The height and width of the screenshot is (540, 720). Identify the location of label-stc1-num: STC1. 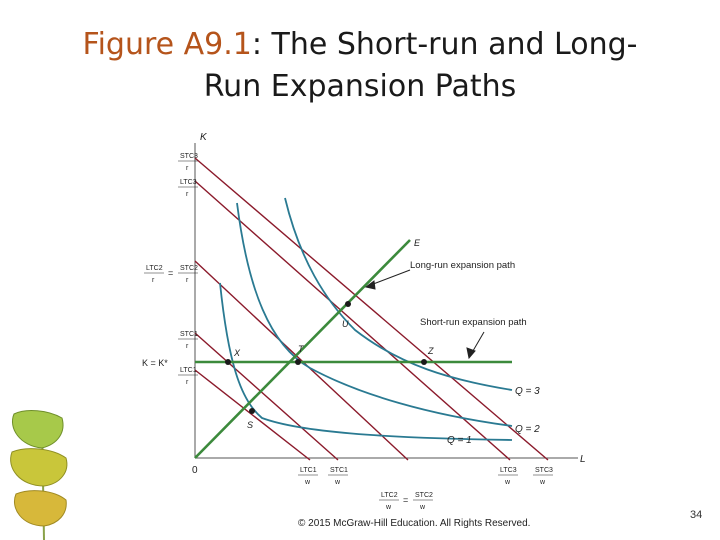
(189, 334).